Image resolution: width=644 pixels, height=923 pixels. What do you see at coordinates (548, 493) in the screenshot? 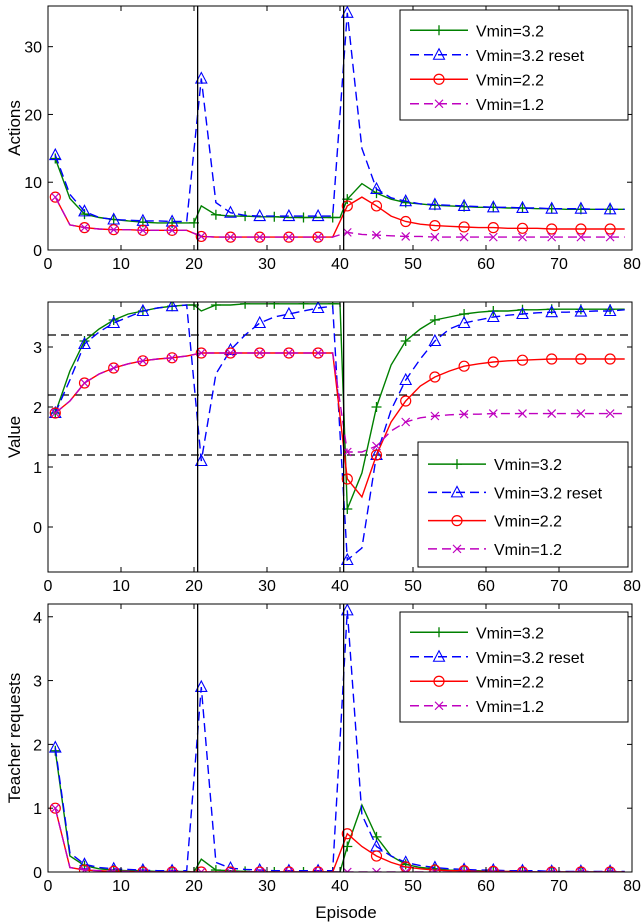
I see `legend-label: Vmin=3.2 reset` at bounding box center [548, 493].